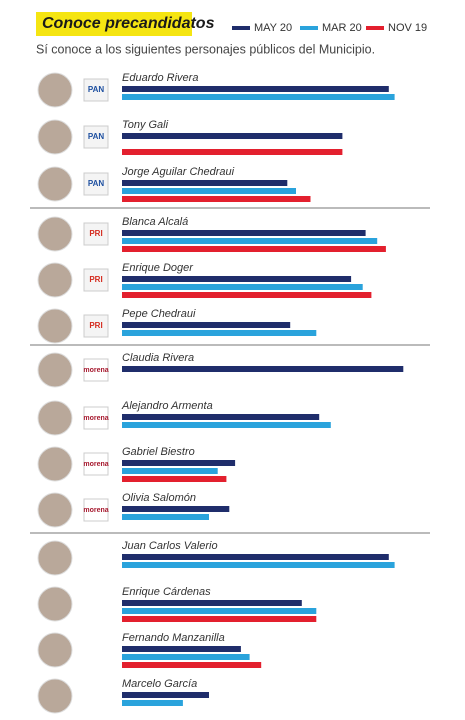 The image size is (465, 720). Describe the element at coordinates (128, 23) in the screenshot. I see `chart-title: Conoce precandidatos` at that location.